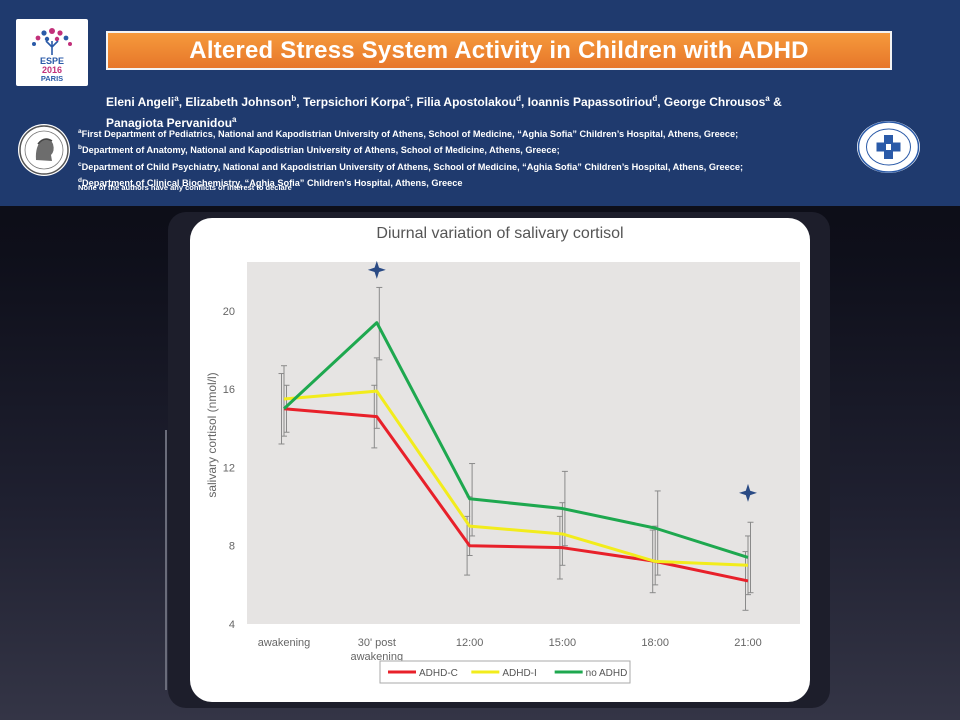  I want to click on y-tick-label: 20, so click(229, 312).